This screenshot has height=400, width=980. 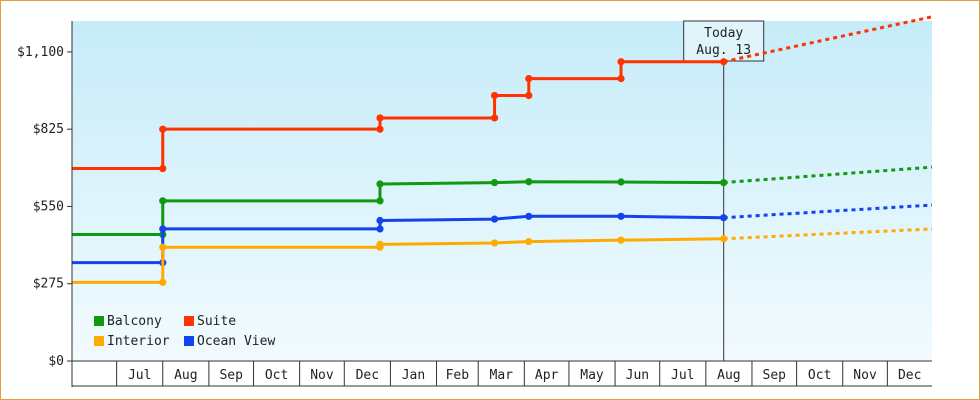 I want to click on x-tick-label: Mar, so click(x=502, y=375).